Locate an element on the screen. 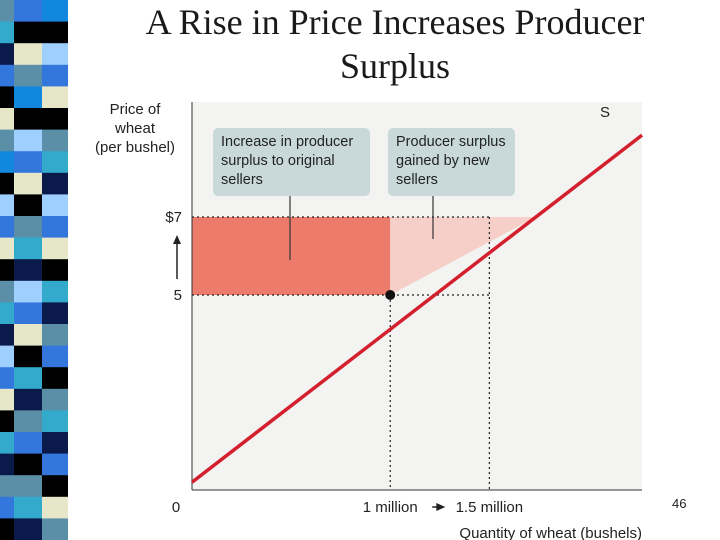 The image size is (720, 540). area-surplus-new-sellers is located at coordinates (463, 256).